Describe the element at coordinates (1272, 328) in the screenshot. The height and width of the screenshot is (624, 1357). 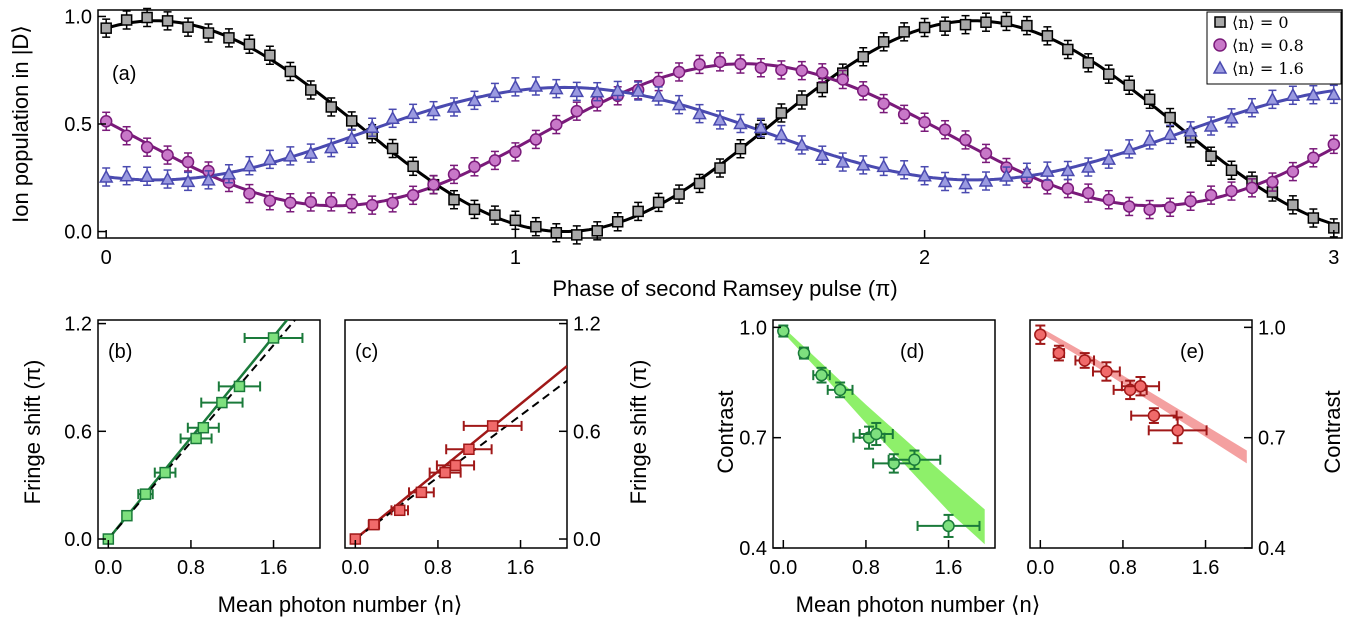
I see `y-tick-label: 1.0` at that location.